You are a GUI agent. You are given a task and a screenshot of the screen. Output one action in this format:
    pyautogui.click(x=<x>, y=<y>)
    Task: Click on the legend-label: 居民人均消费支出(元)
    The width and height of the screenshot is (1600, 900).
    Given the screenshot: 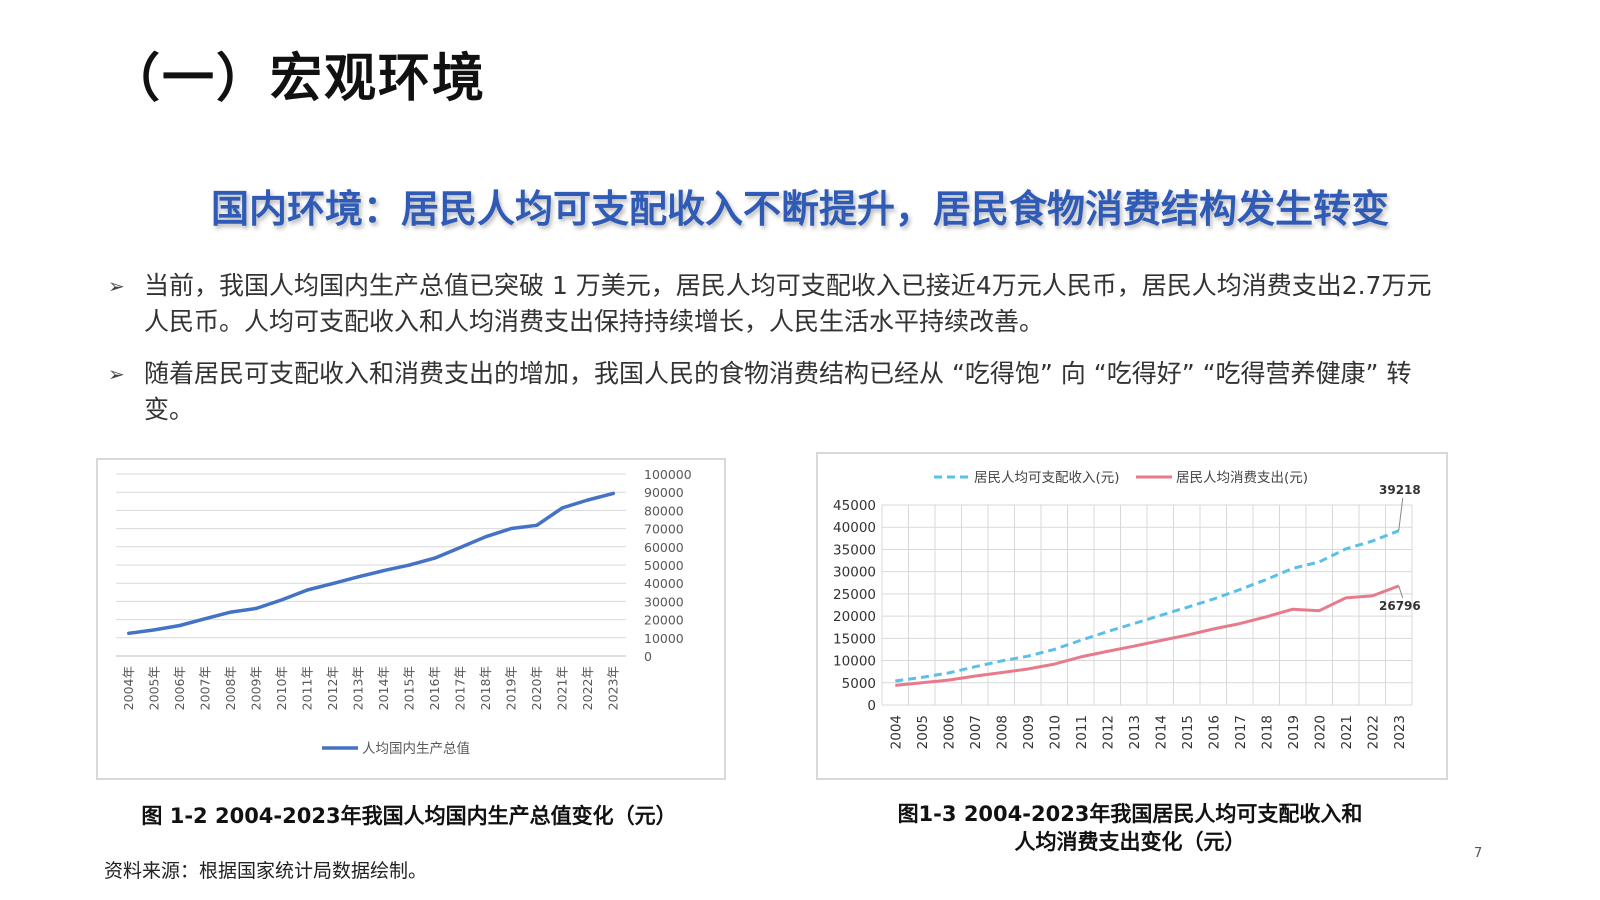 What is the action you would take?
    pyautogui.click(x=1242, y=478)
    